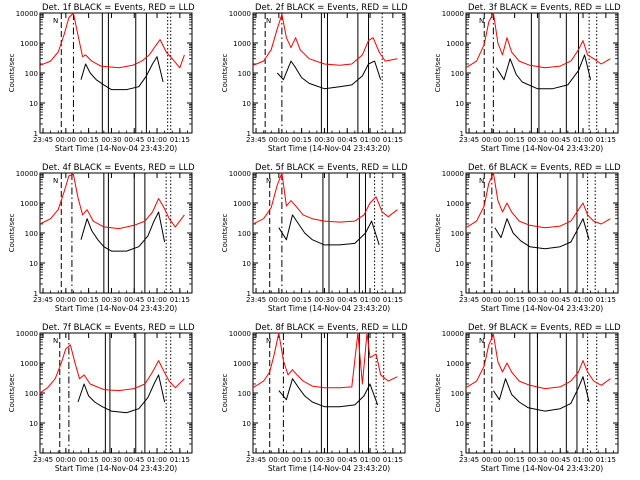  Describe the element at coordinates (544, 168) in the screenshot. I see `panel-title: Det. 6f BLACK = Events, RED = LLD` at that location.